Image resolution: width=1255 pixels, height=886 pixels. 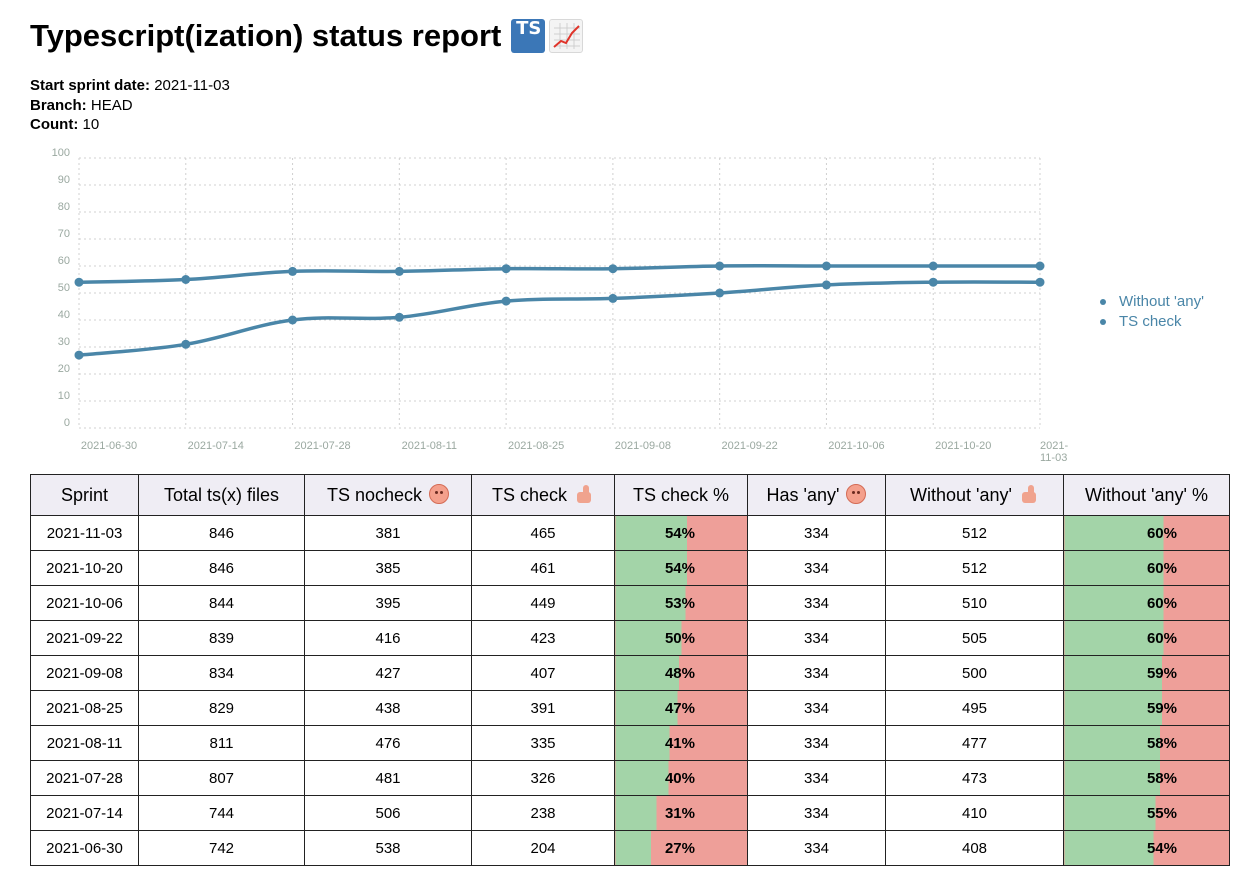 What do you see at coordinates (192, 85) in the screenshot?
I see `meta-start-sprint-value: 2021-11-03` at bounding box center [192, 85].